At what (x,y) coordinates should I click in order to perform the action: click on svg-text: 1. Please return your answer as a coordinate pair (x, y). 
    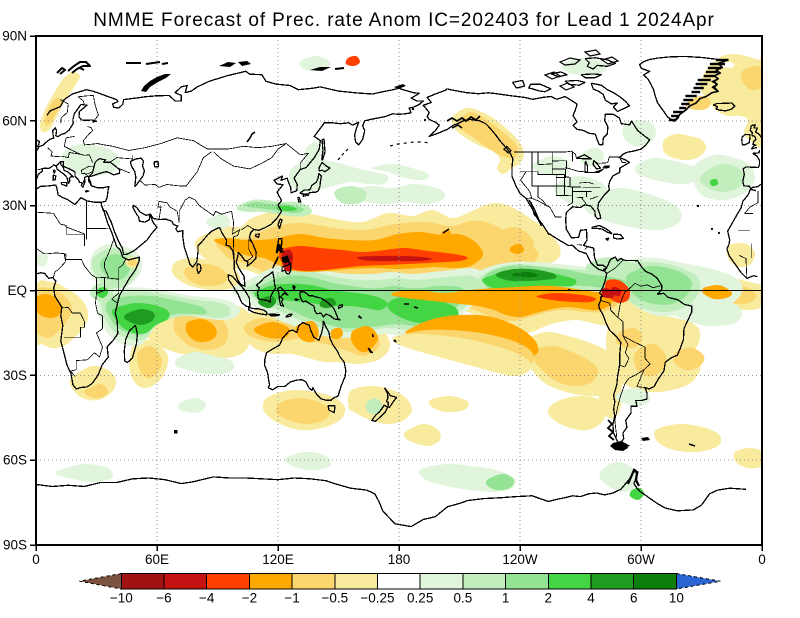
    Looking at the image, I should click on (506, 598).